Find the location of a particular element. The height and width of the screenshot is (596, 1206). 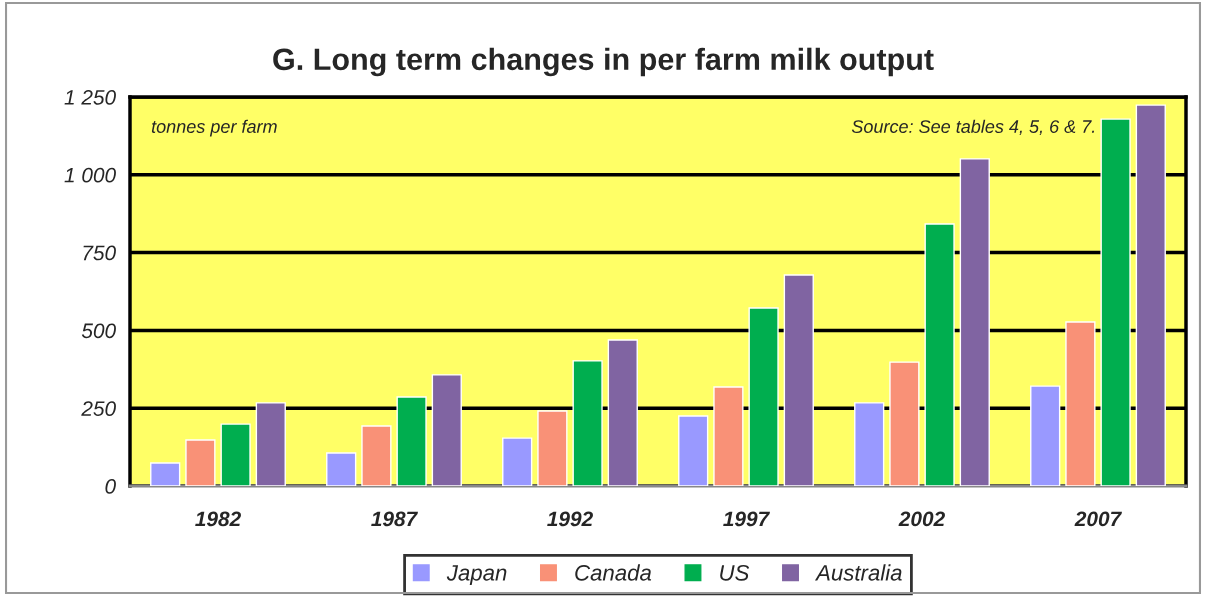

legend-label: Australia is located at coordinates (858, 572).